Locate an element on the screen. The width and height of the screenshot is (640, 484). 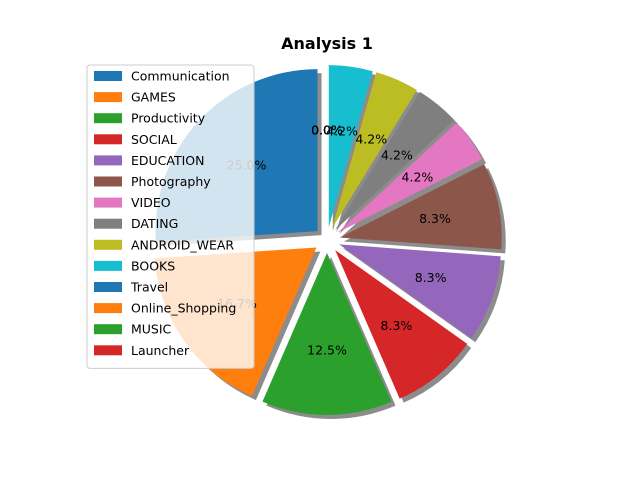
legend-label-dating: DATING is located at coordinates (154, 223).